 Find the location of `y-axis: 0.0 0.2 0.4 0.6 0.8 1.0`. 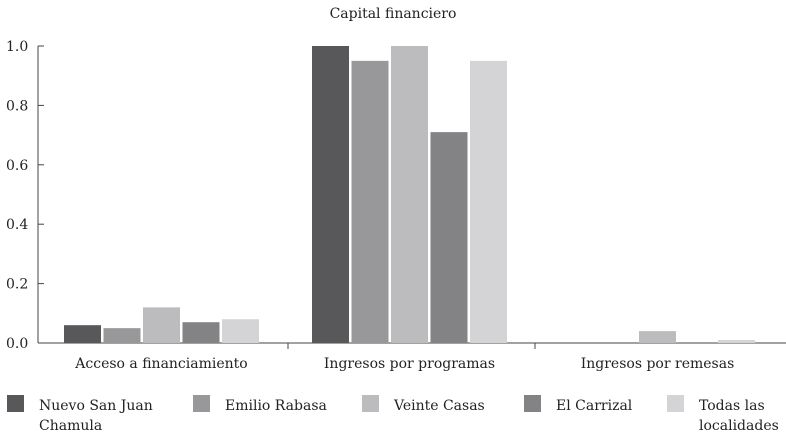

y-axis: 0.0 0.2 0.4 0.6 0.8 1.0 is located at coordinates (25, 195).